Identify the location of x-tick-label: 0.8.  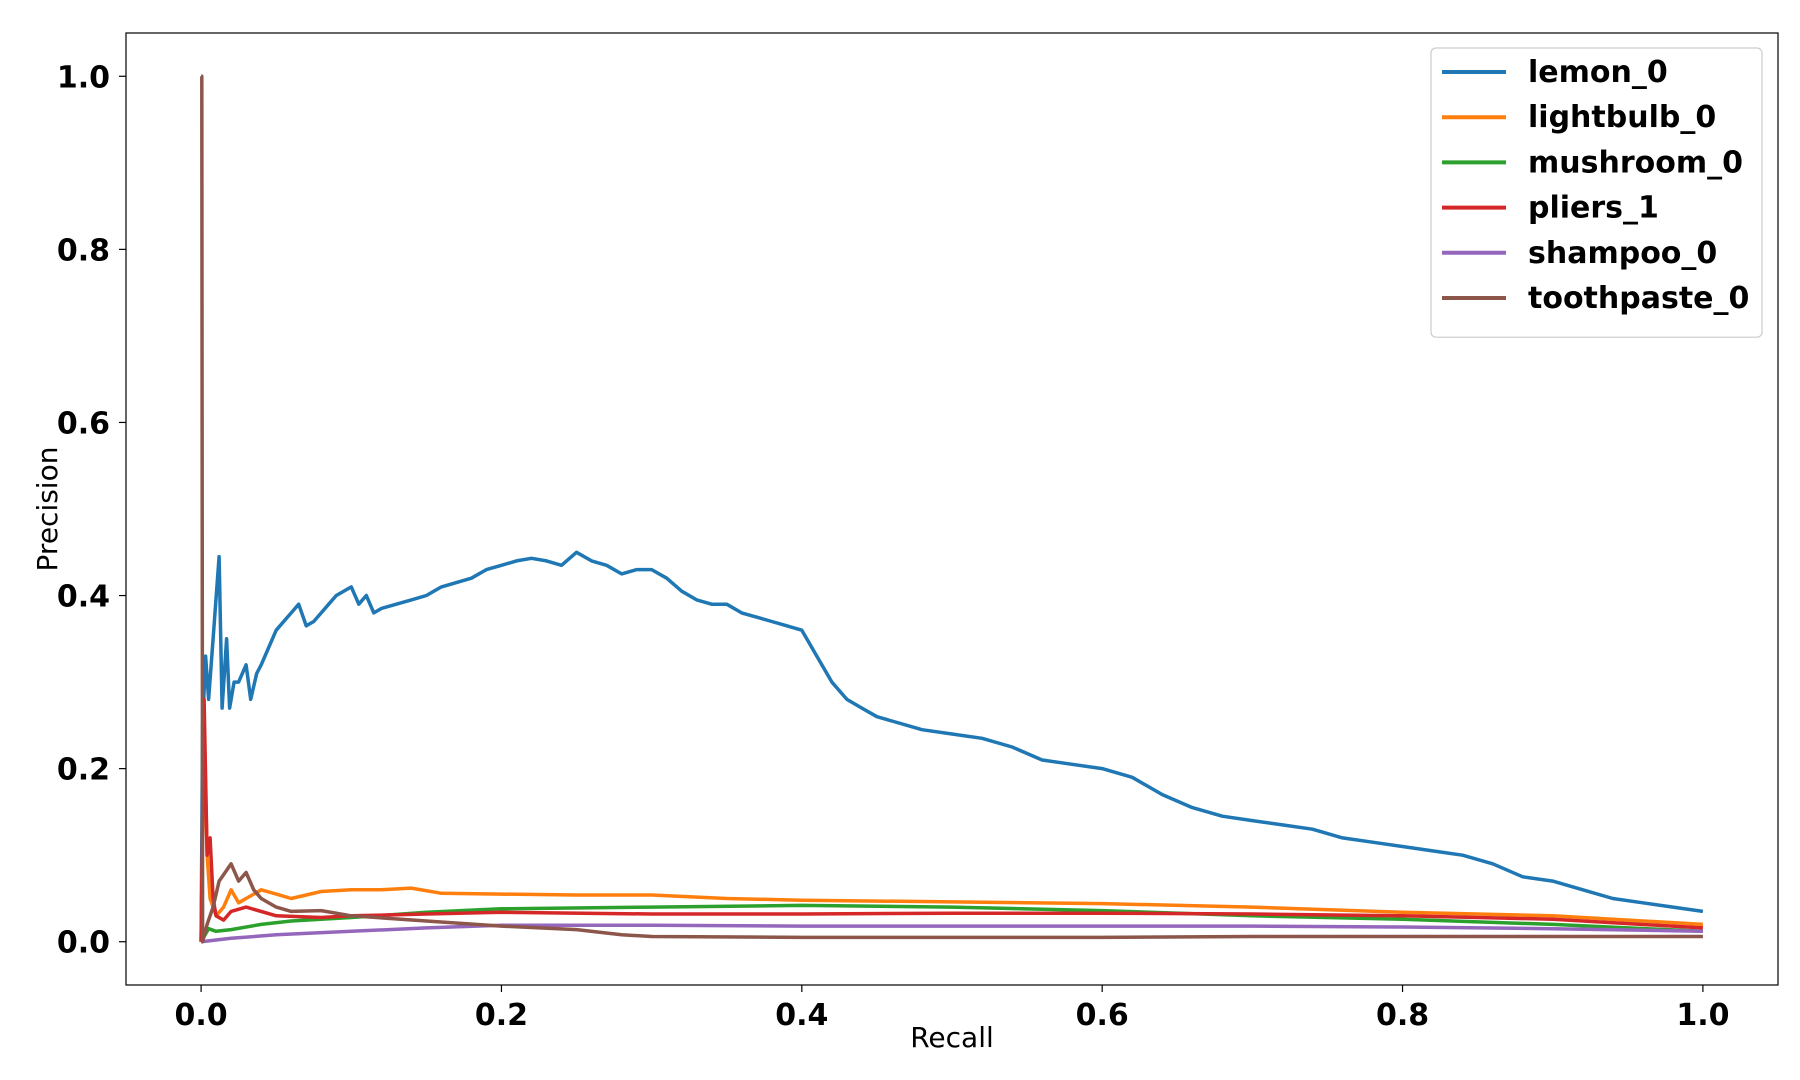
(1402, 1015).